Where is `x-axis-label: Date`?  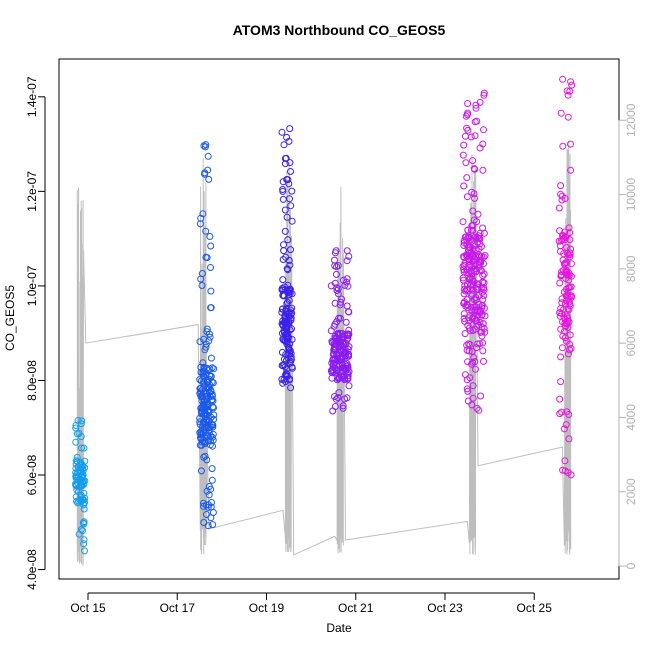 x-axis-label: Date is located at coordinates (339, 628).